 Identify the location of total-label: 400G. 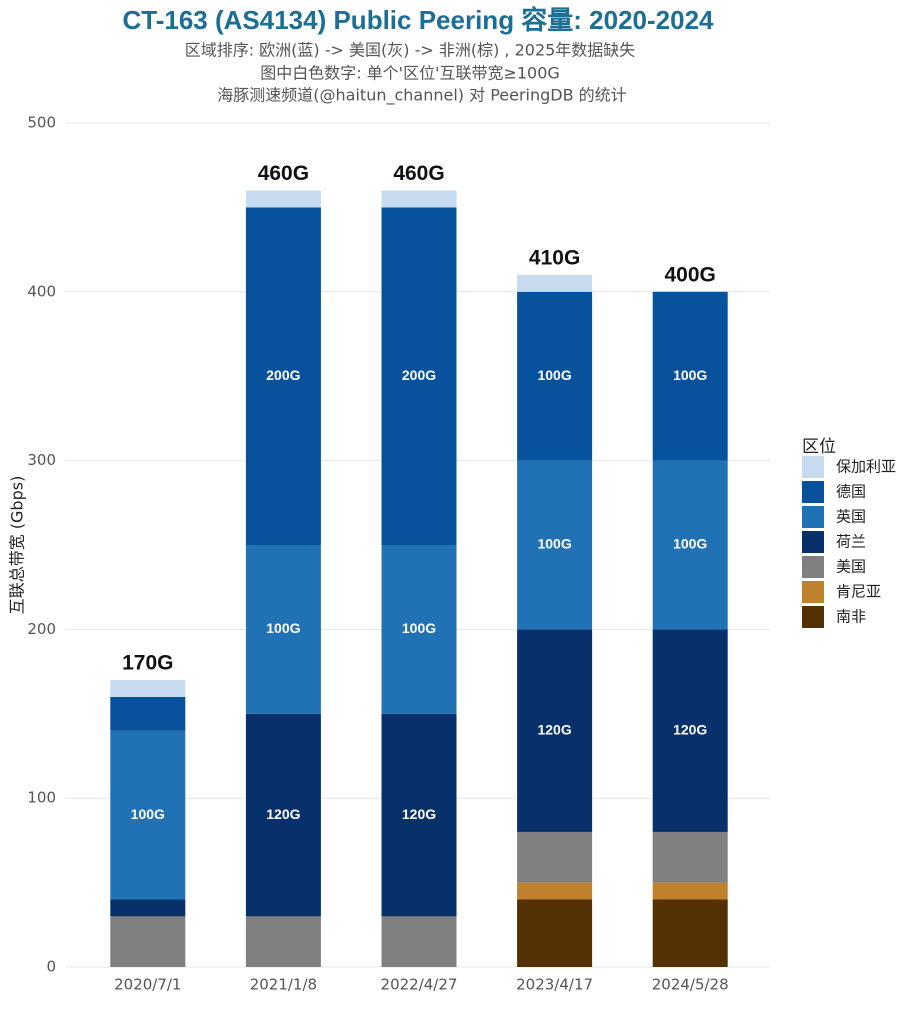
(690, 274).